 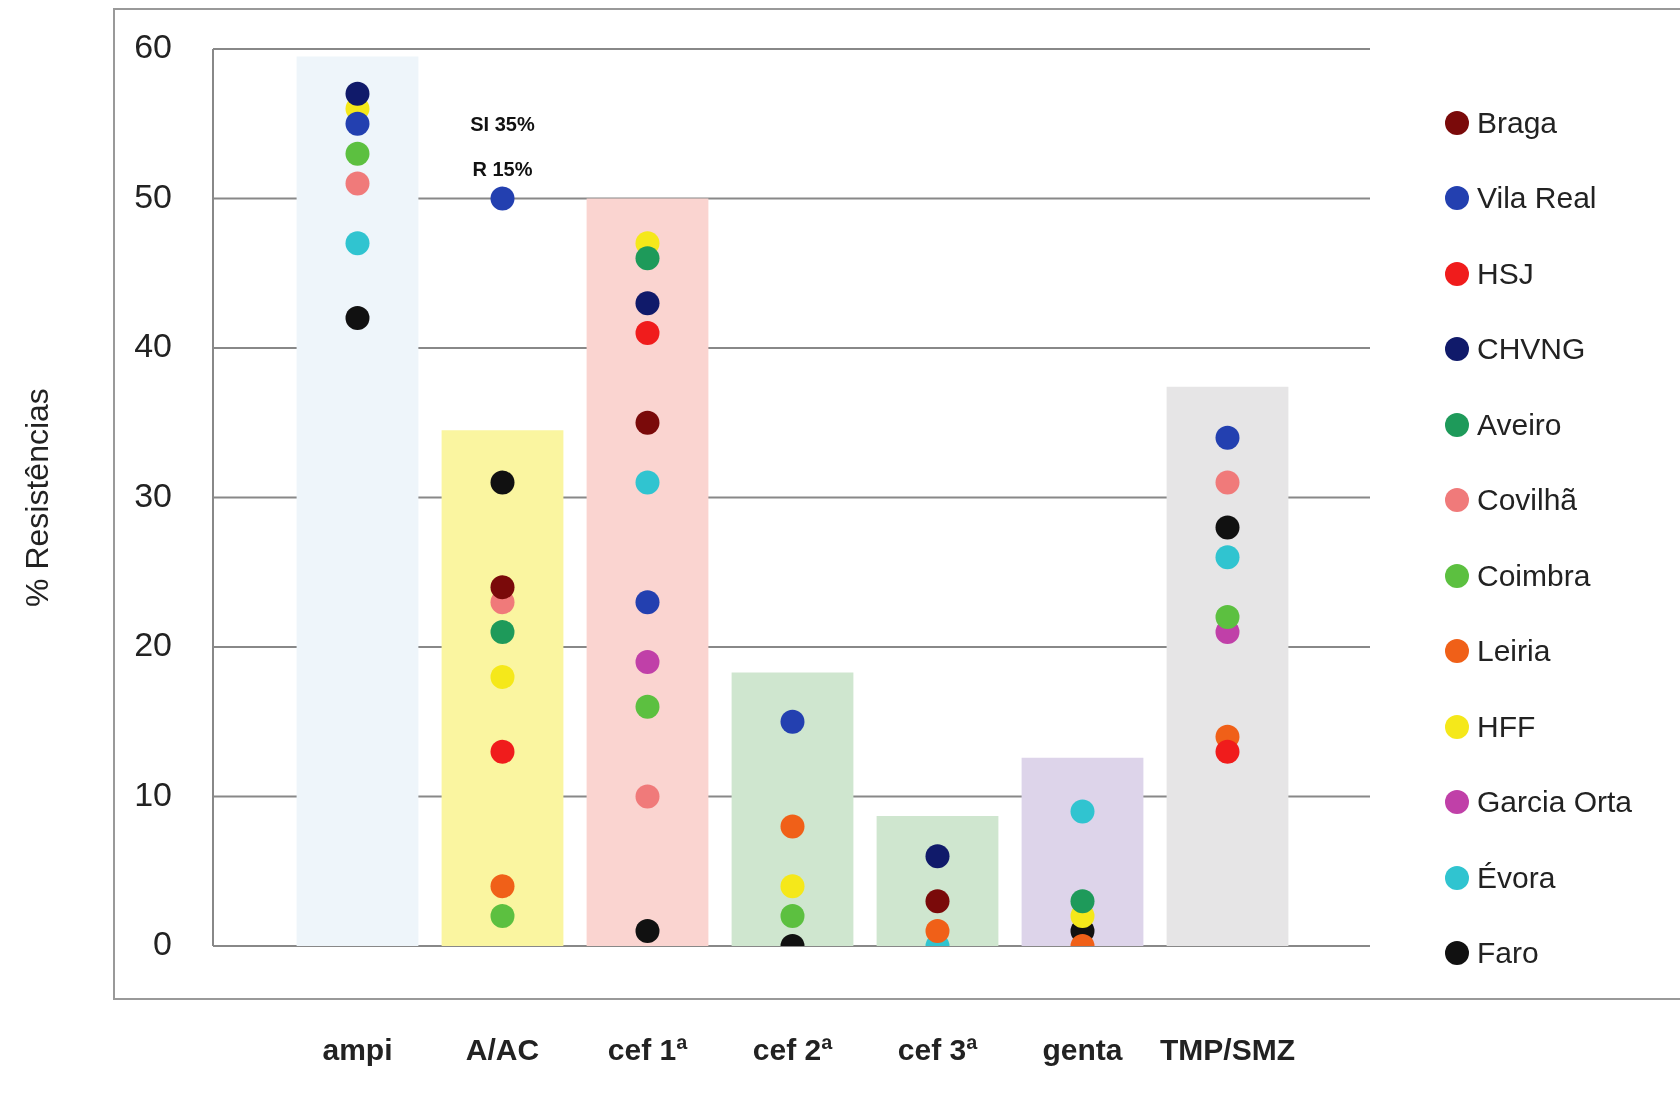 What do you see at coordinates (1505, 273) in the screenshot?
I see `legend-label: HSJ` at bounding box center [1505, 273].